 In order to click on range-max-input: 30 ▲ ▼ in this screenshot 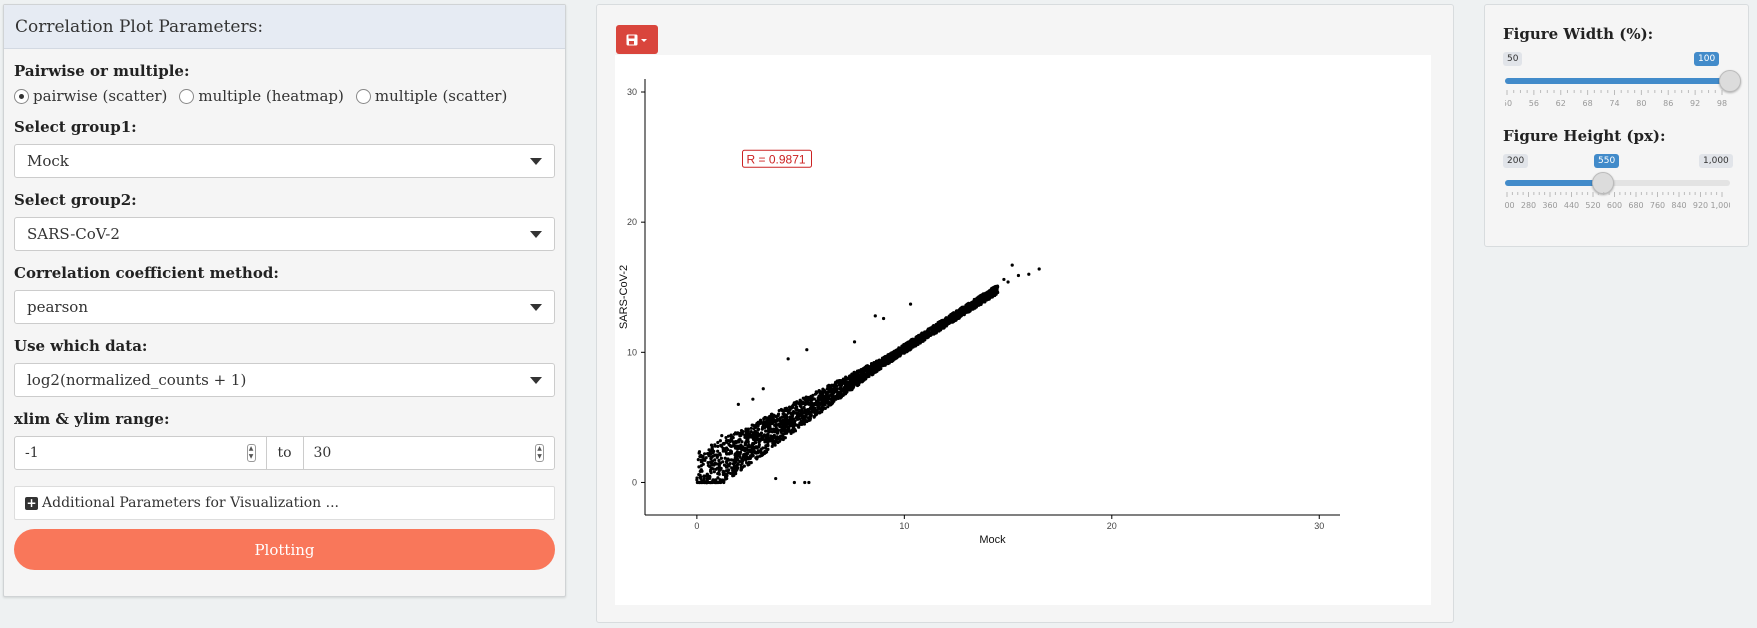, I will do `click(428, 453)`.